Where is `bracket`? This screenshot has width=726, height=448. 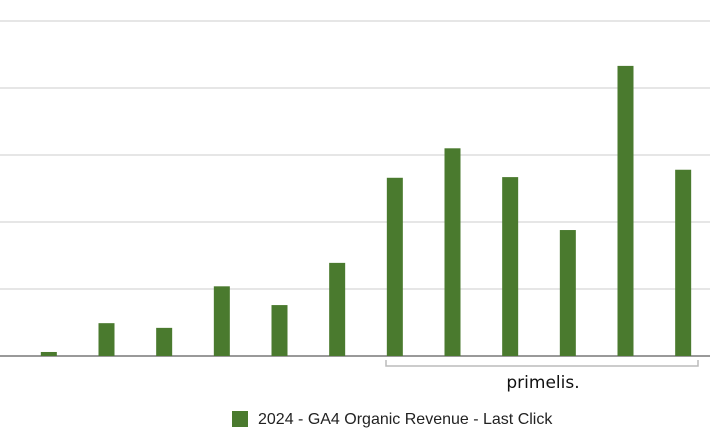
bracket is located at coordinates (542, 363).